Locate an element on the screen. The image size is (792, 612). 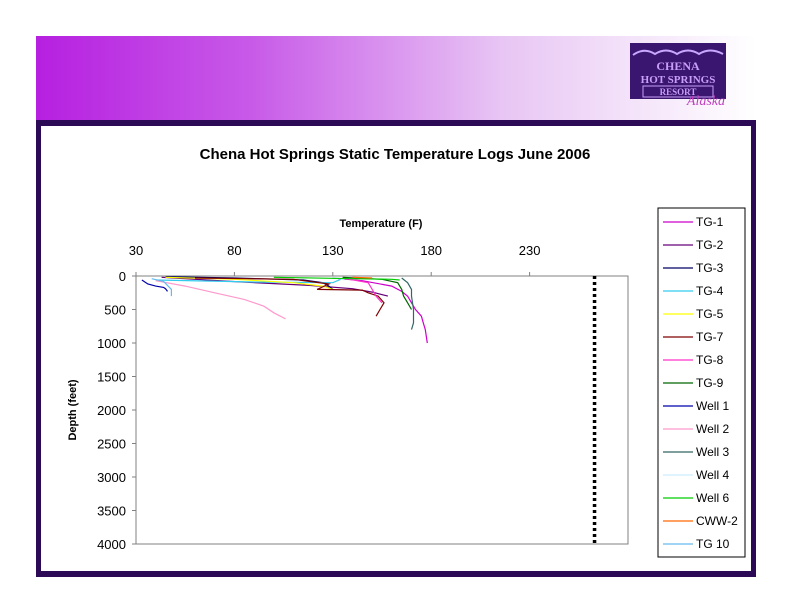
y-tick-label: 4000 is located at coordinates (111, 544).